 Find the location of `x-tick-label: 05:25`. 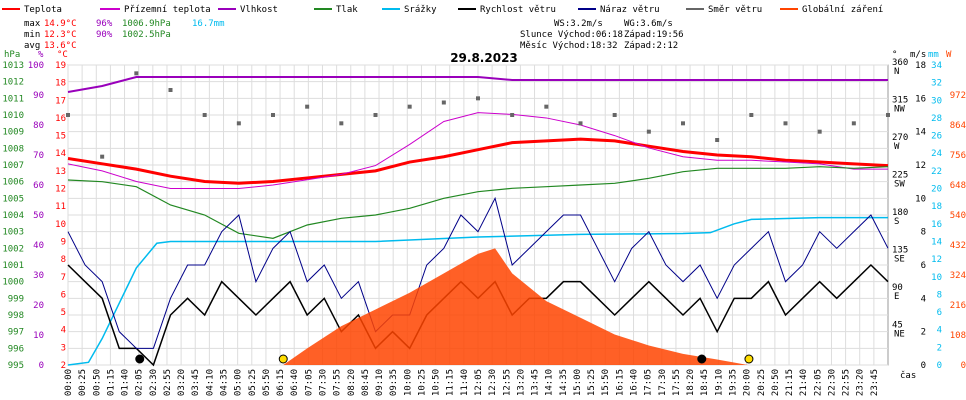

x-tick-label: 05:25 is located at coordinates (253, 382).